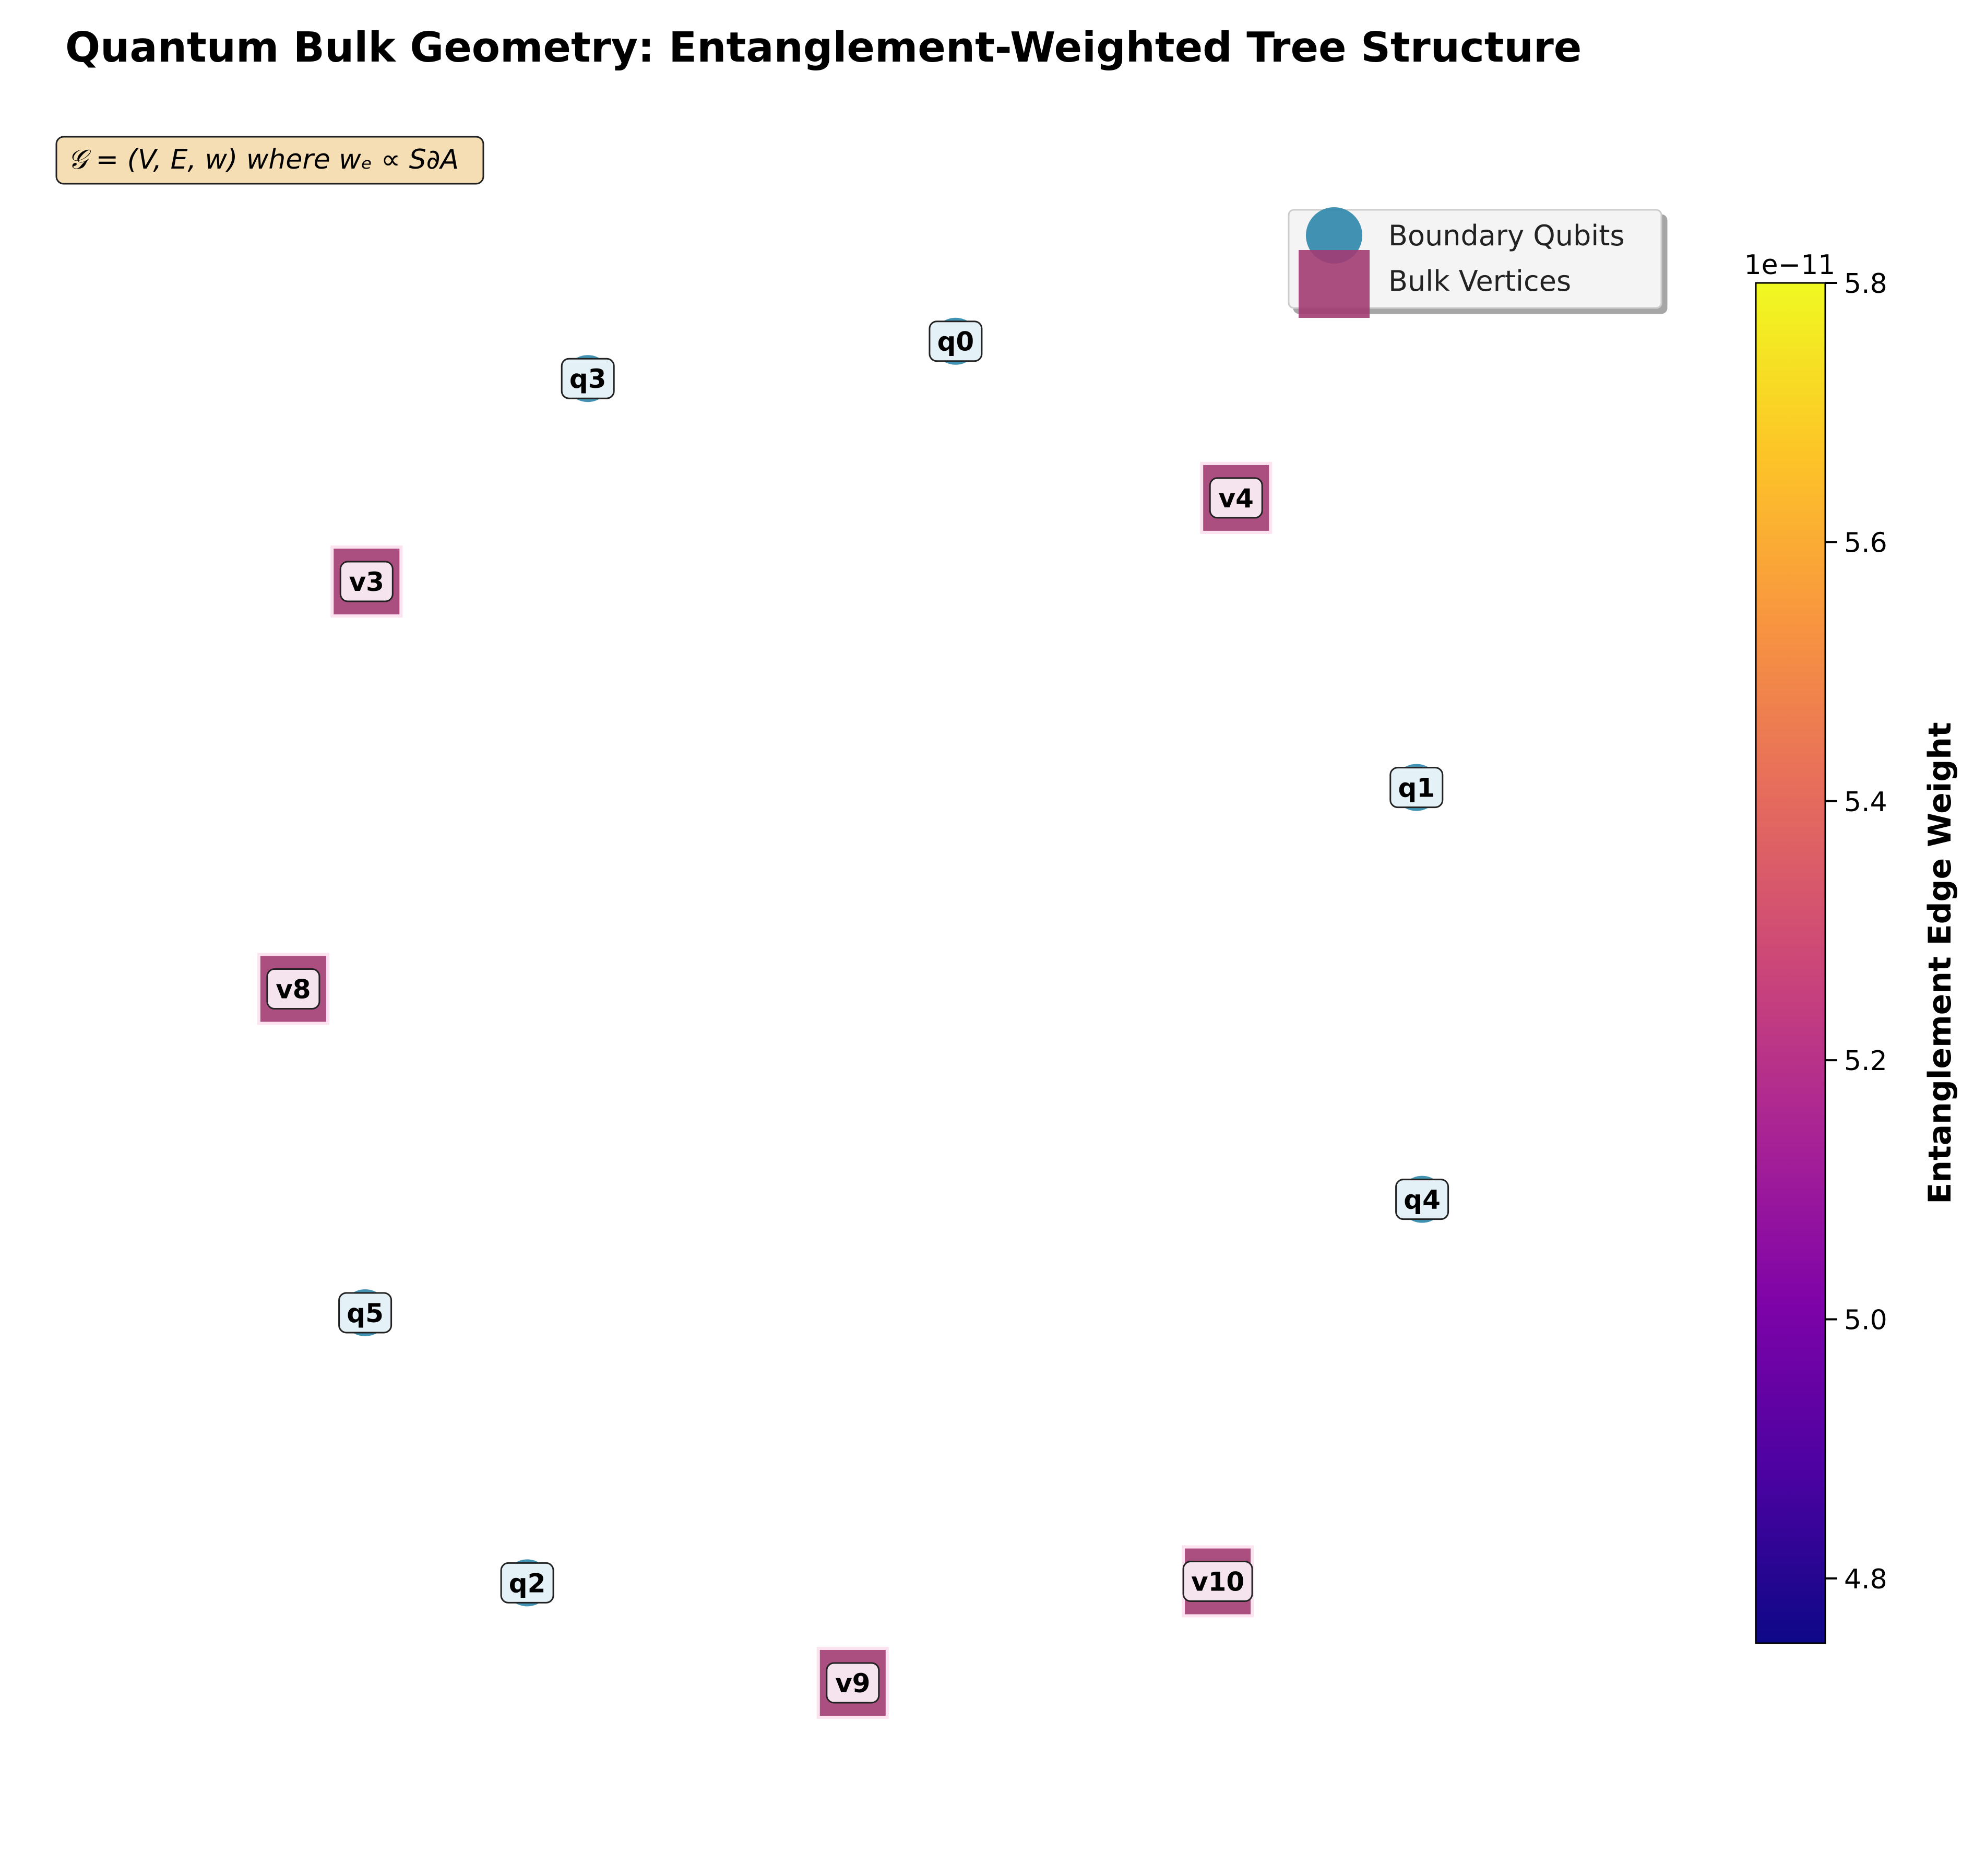 The width and height of the screenshot is (1962, 1876). Describe the element at coordinates (1506, 235) in the screenshot. I see `legend-label: Boundary Qubits` at that location.